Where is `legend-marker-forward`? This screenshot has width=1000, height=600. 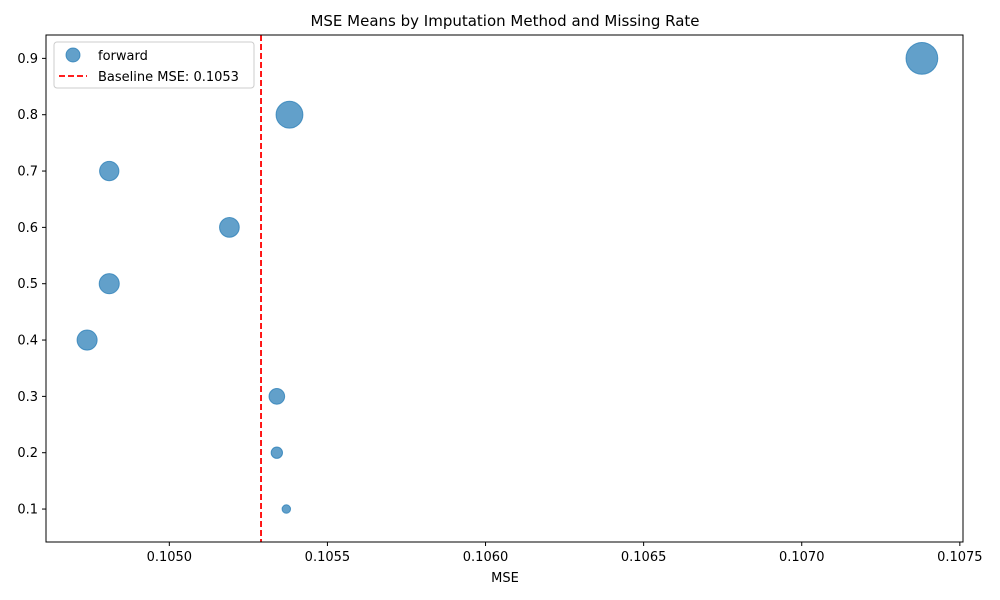
legend-marker-forward is located at coordinates (73, 55).